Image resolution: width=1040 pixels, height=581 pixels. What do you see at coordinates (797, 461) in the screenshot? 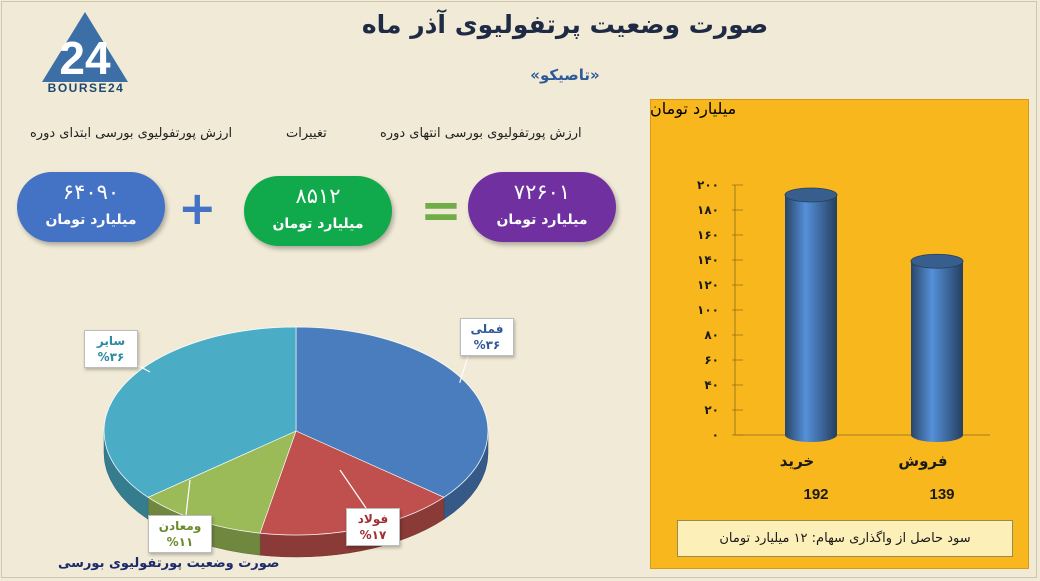
I see `bar-category-label: خرید` at bounding box center [797, 461].